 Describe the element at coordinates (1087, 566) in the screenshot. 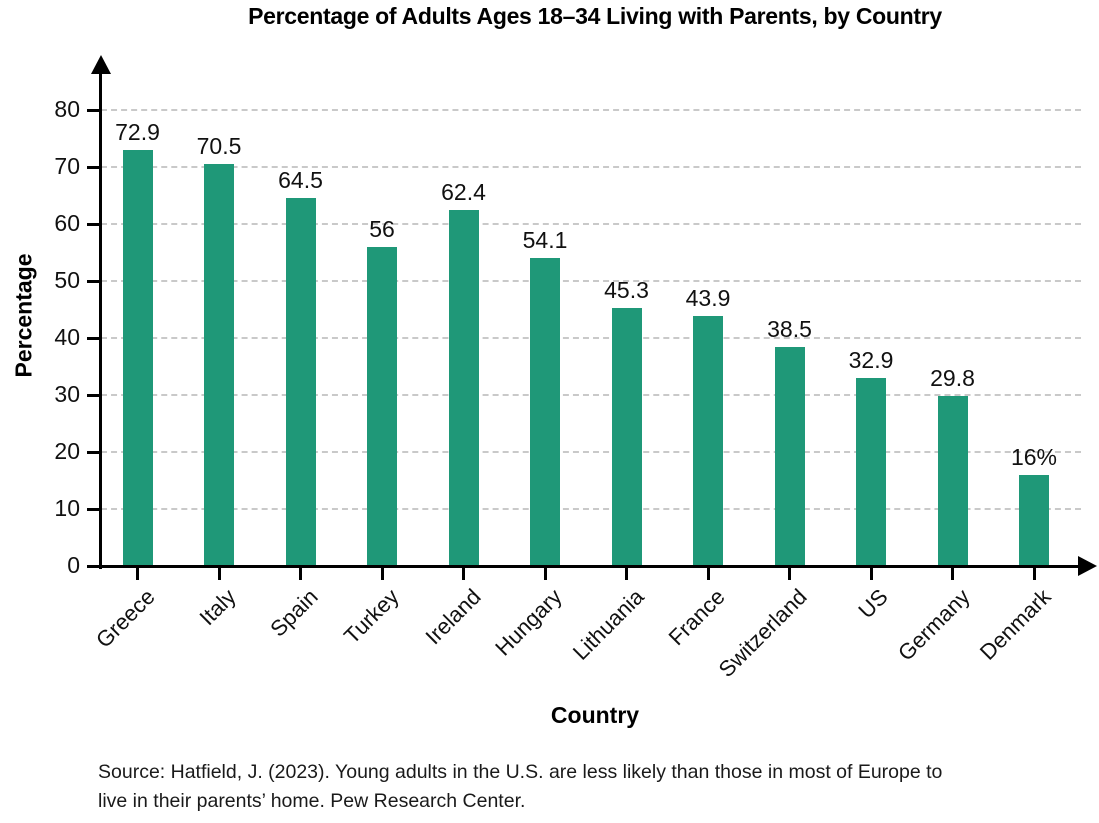

I see `x-axis-arrow-icon` at that location.